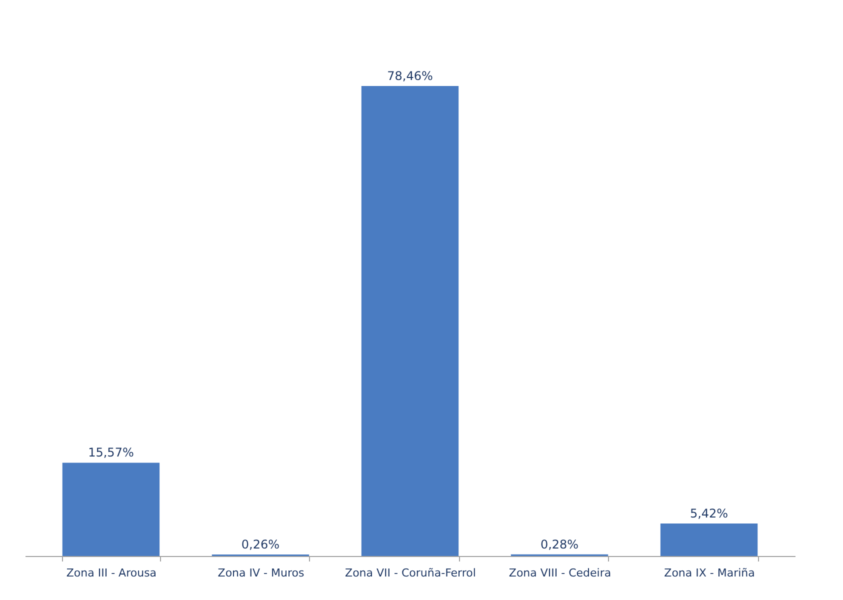 This screenshot has height=600, width=843. Describe the element at coordinates (709, 513) in the screenshot. I see `data-label: 5,42%` at that location.